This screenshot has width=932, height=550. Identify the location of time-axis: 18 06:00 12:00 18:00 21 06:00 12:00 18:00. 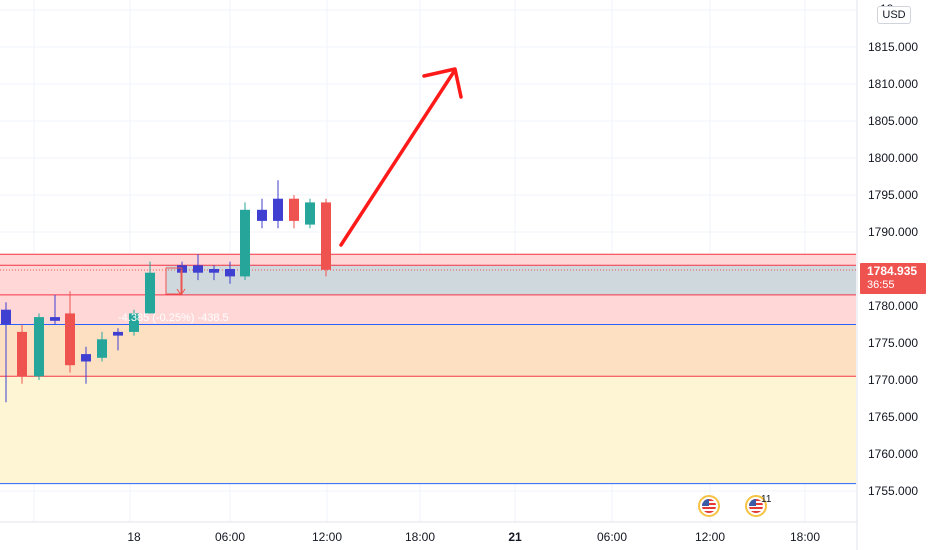
(473, 537).